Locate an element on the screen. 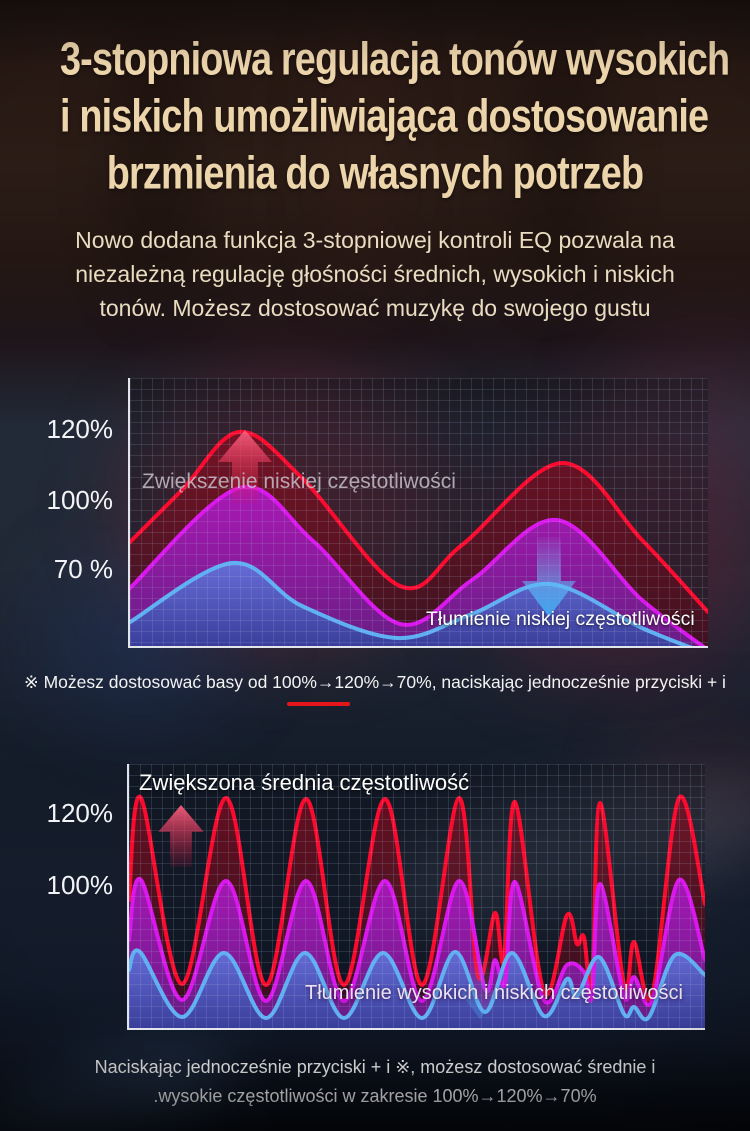  chart2-ytick-120: 120% is located at coordinates (80, 813).